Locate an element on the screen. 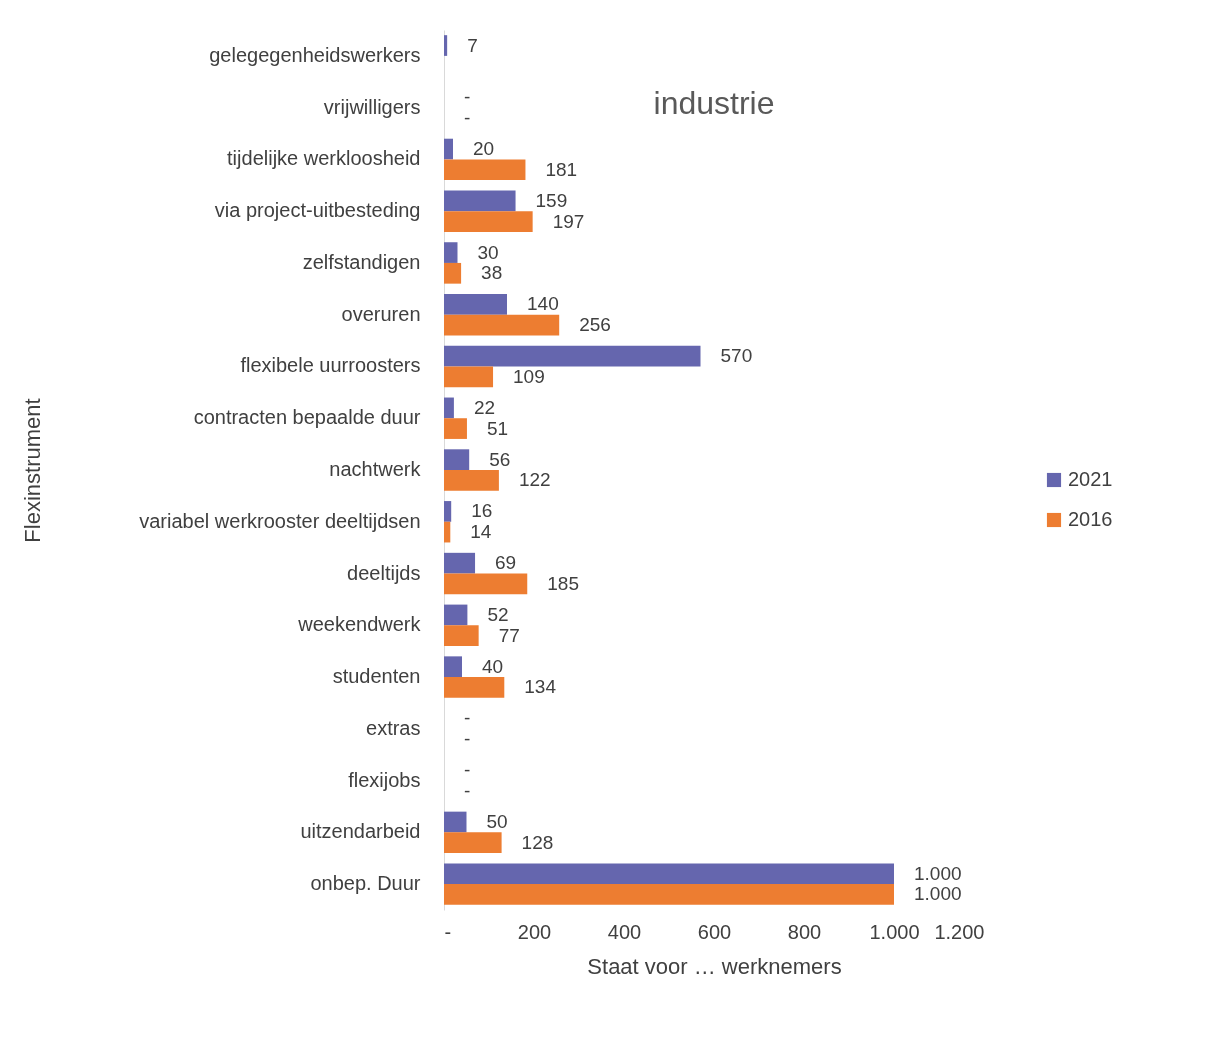  y-tick-label: variabel werkrooster deeltijdsen is located at coordinates (280, 520).